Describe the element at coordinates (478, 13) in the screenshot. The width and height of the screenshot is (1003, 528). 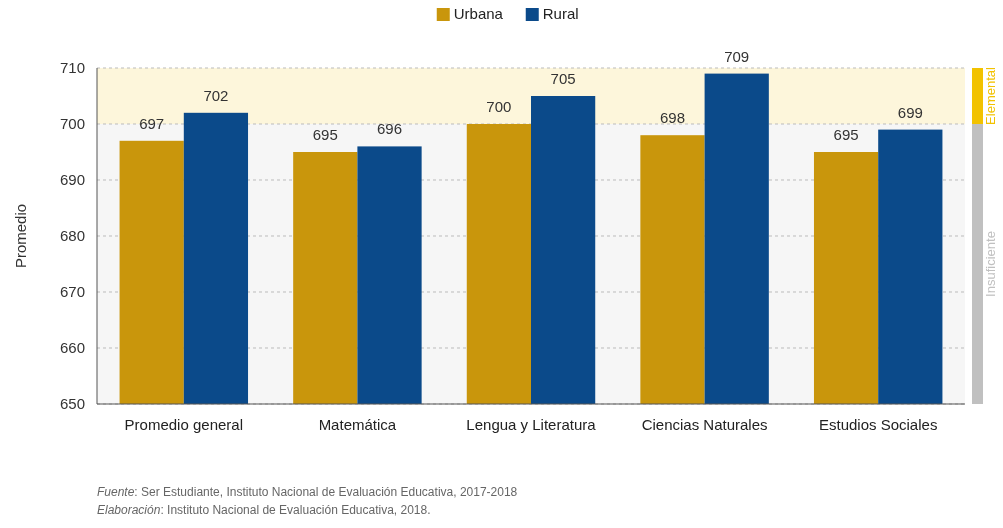
I see `legend-label: Urbana` at that location.